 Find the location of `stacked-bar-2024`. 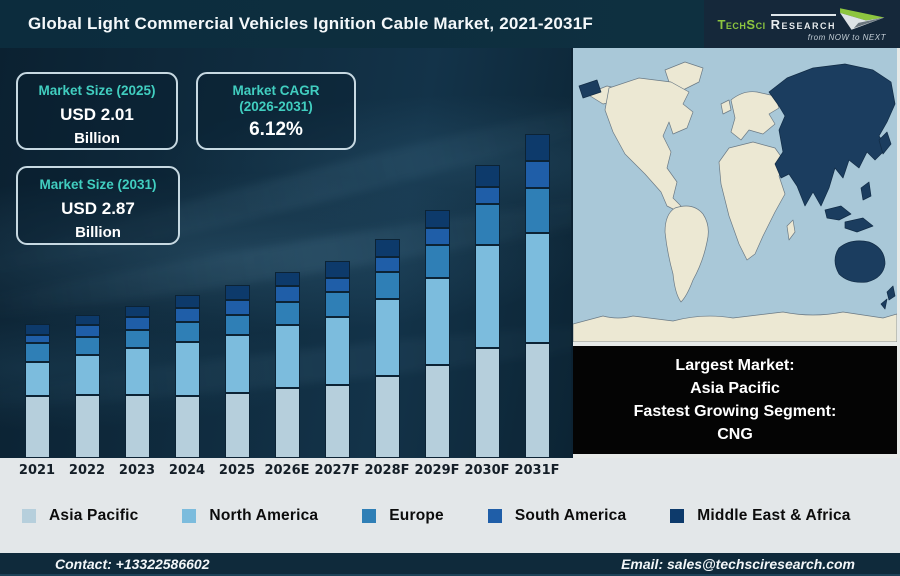

stacked-bar-2024 is located at coordinates (187, 376).